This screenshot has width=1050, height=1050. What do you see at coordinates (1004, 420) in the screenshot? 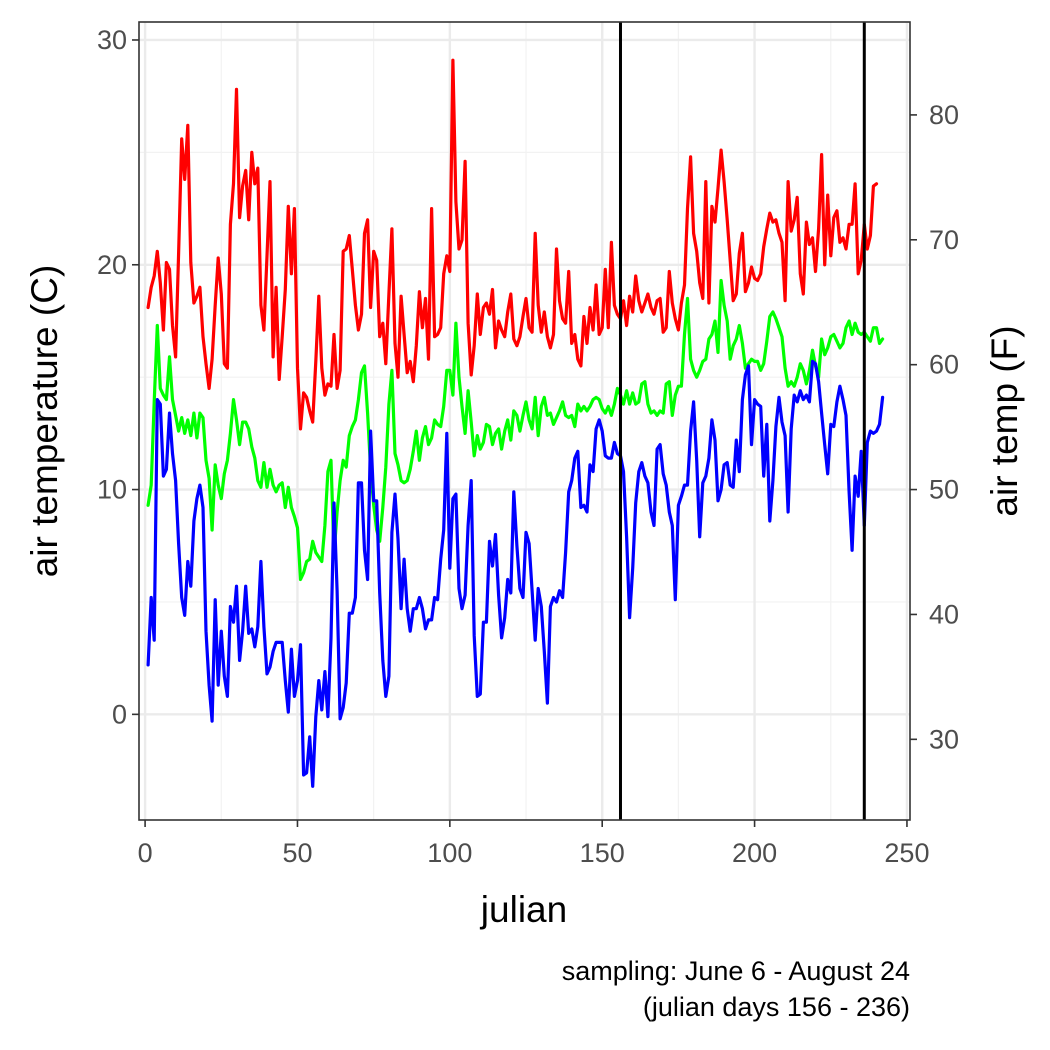
I see `y-axis-right-title: air temp (F)` at bounding box center [1004, 420].